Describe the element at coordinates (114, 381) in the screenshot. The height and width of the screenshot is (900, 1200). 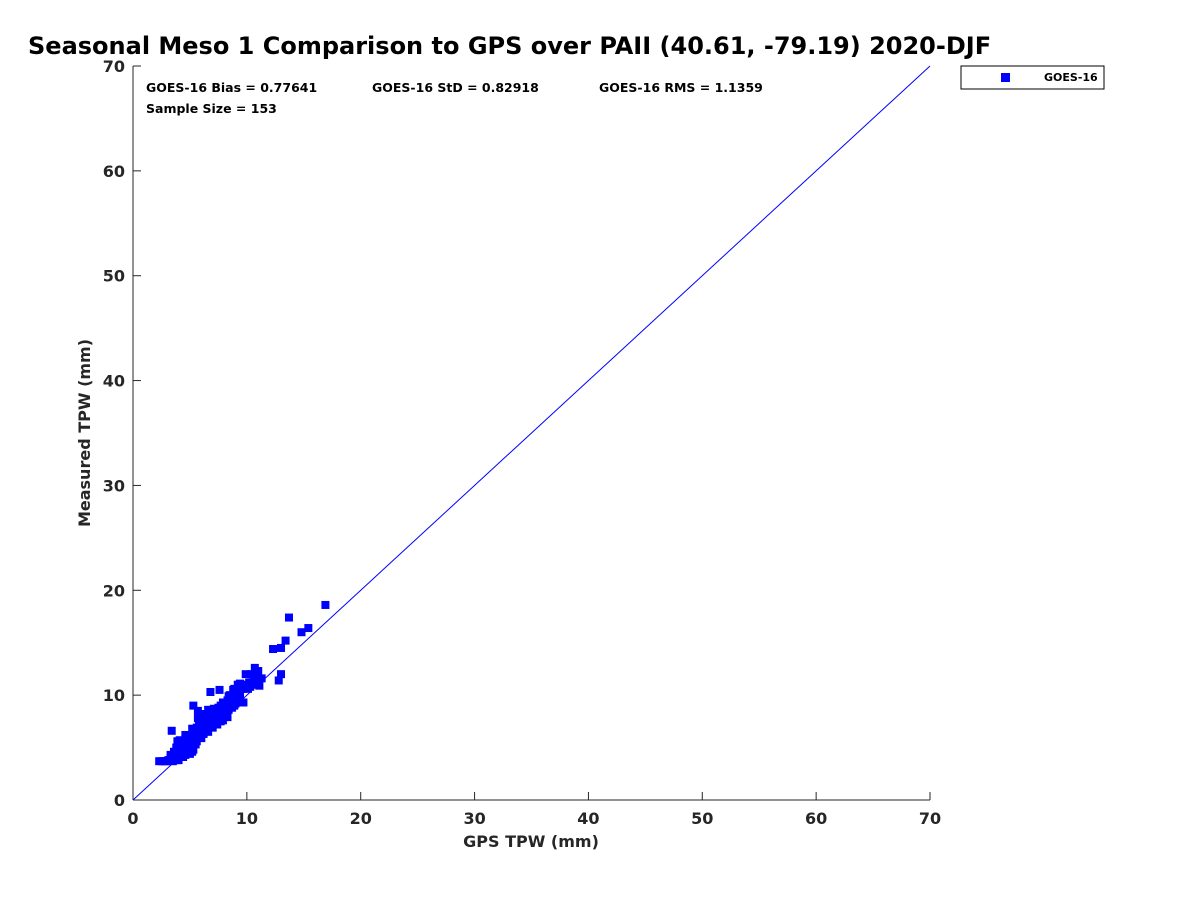
I see `y-tick-label: 40` at that location.